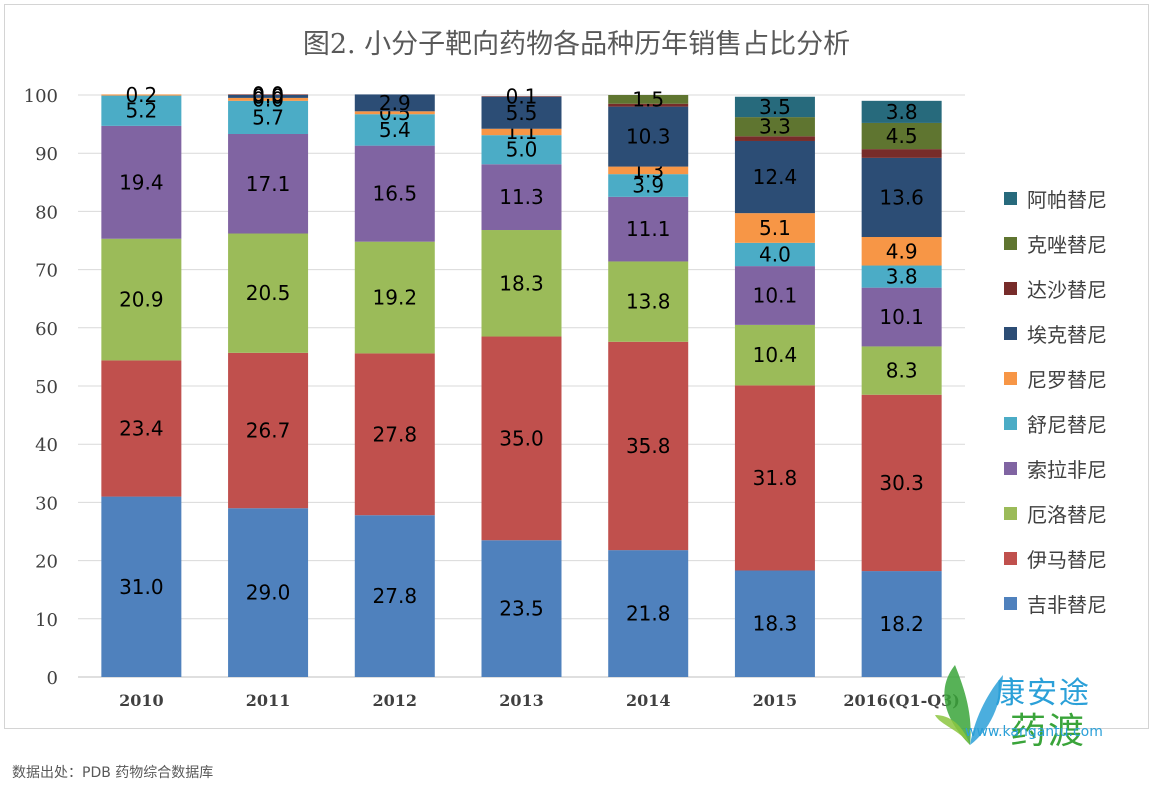  I want to click on data-label: 29.0, so click(268, 593).